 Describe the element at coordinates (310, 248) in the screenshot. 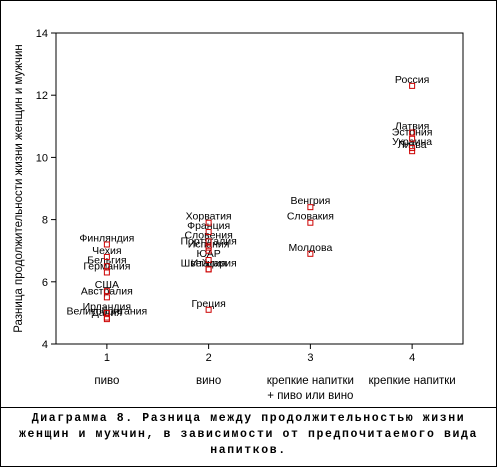

I see `point-label: Молдова` at that location.